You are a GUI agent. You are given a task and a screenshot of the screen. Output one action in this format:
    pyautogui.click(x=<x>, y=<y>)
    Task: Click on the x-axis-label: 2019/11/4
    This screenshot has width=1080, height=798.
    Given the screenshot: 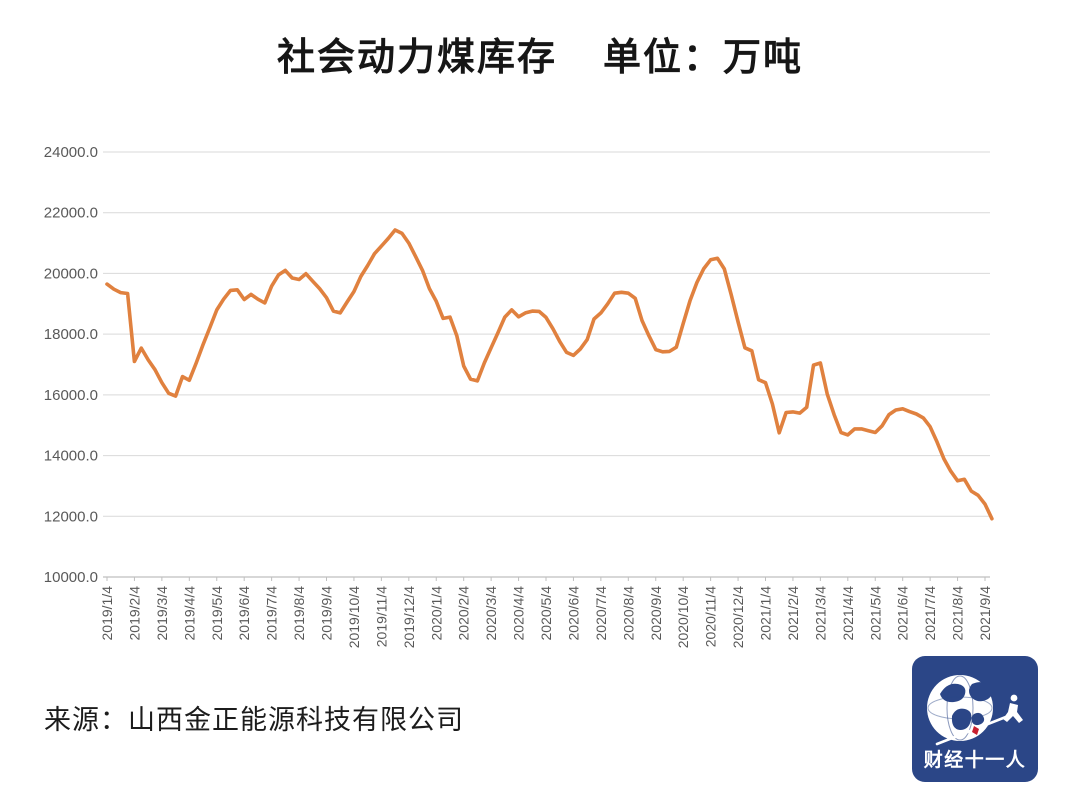 What is the action you would take?
    pyautogui.click(x=381, y=616)
    